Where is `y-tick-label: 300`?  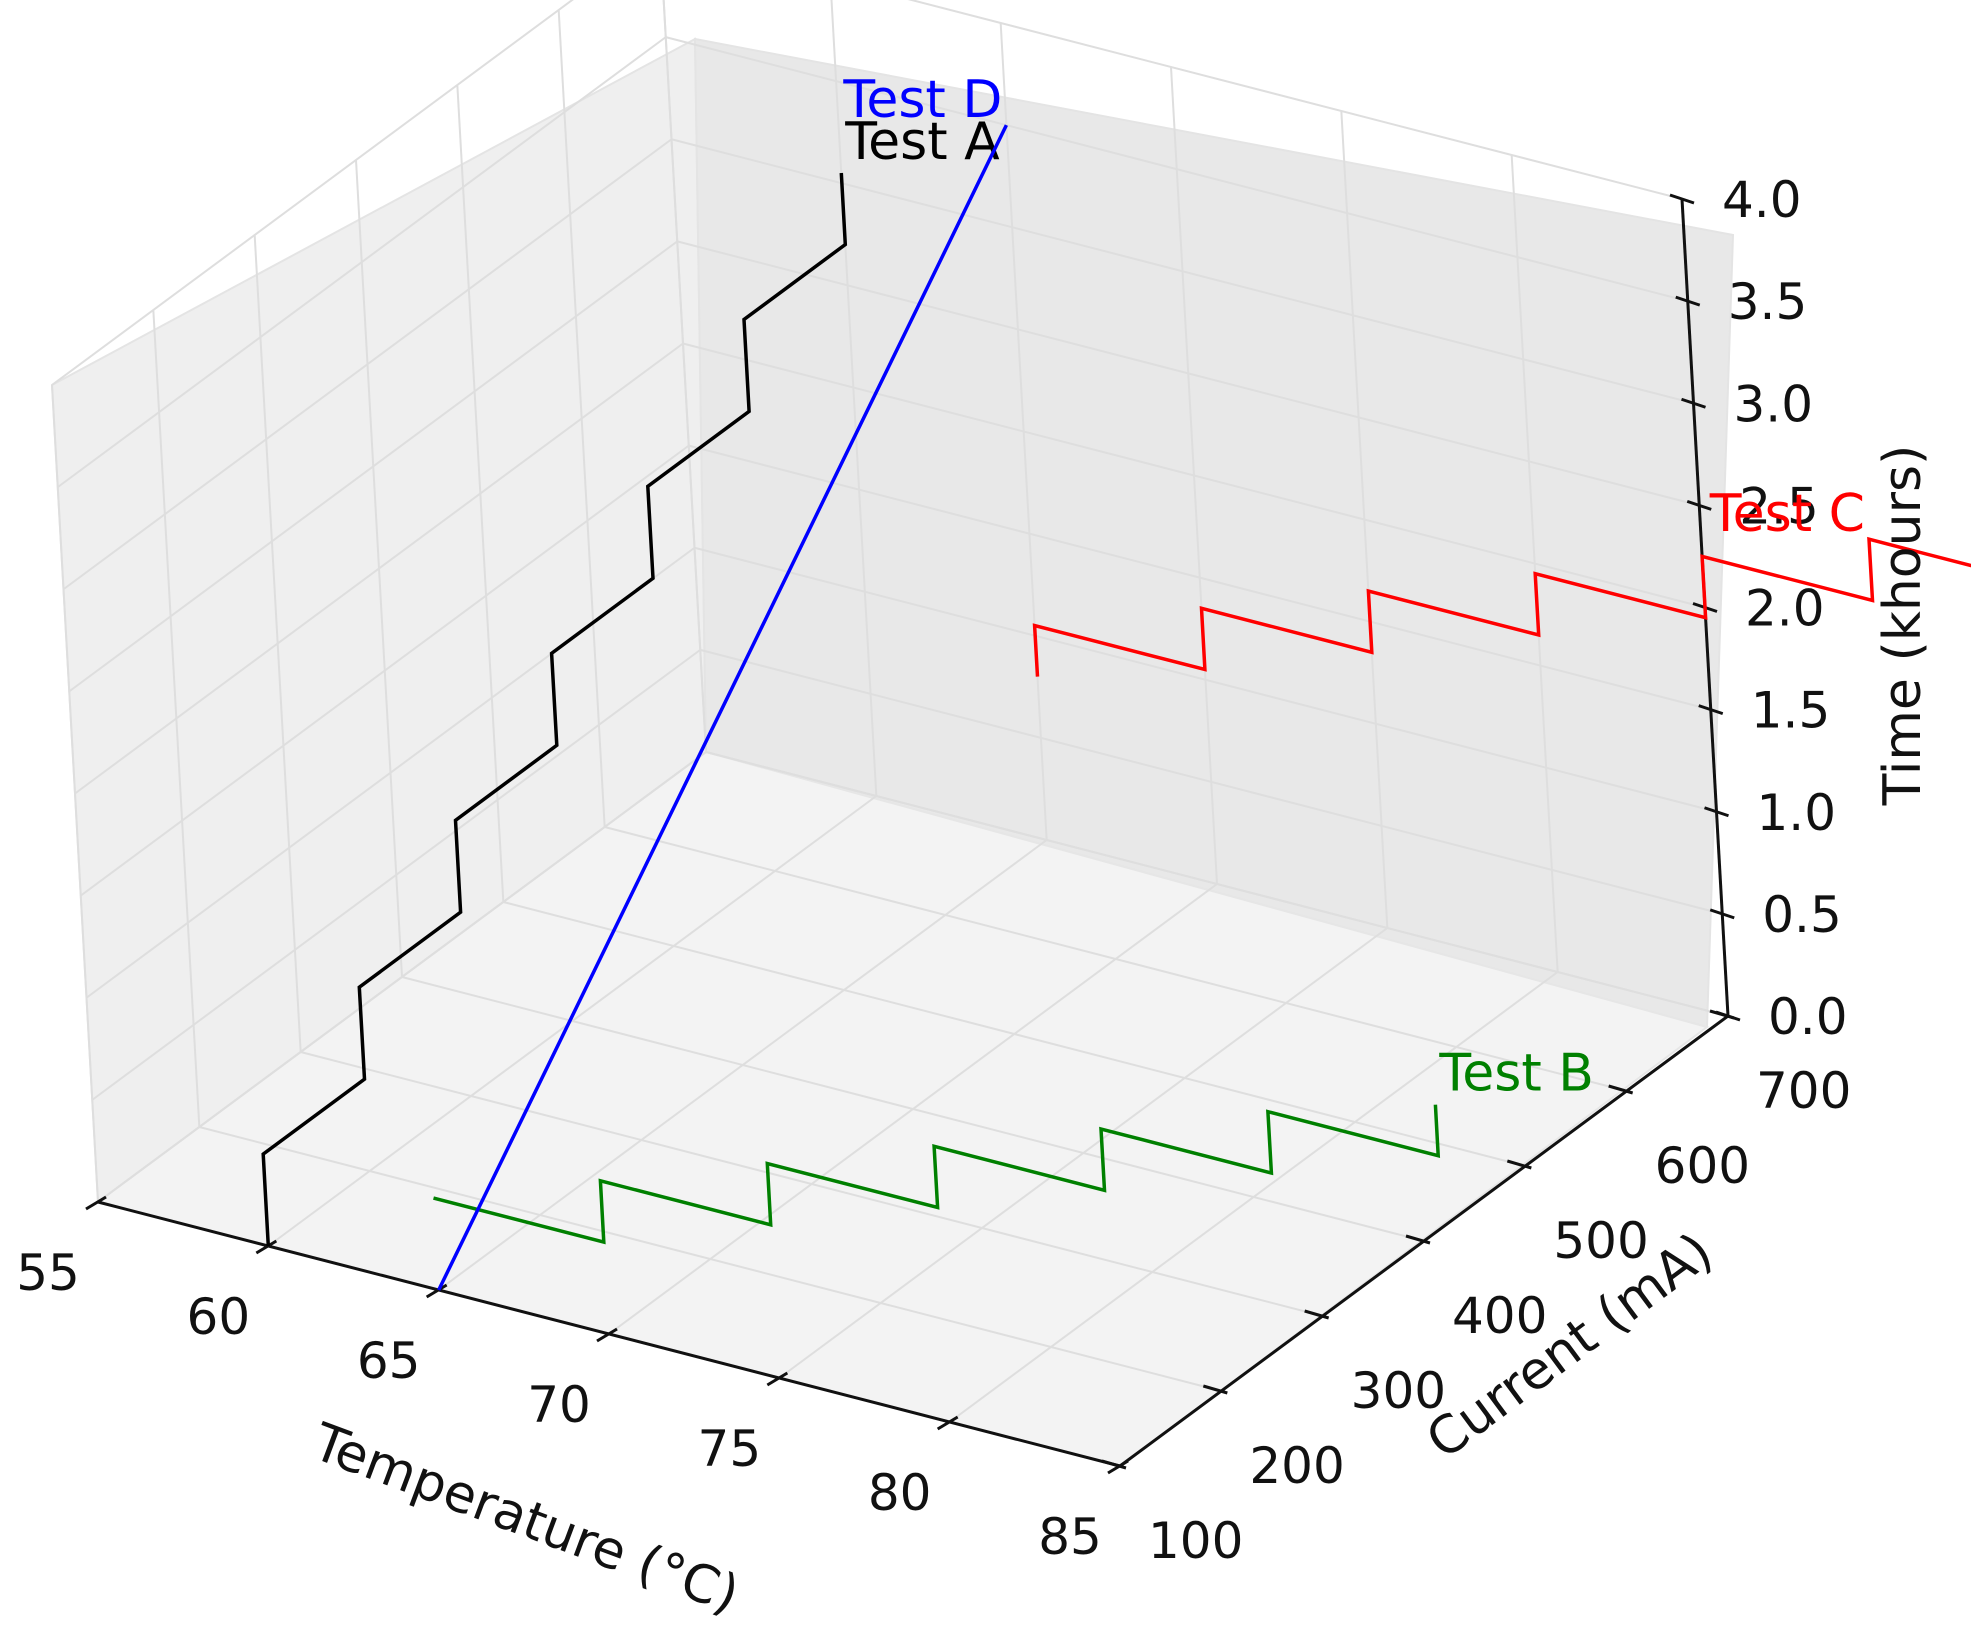
y-tick-label: 300 is located at coordinates (1398, 1391).